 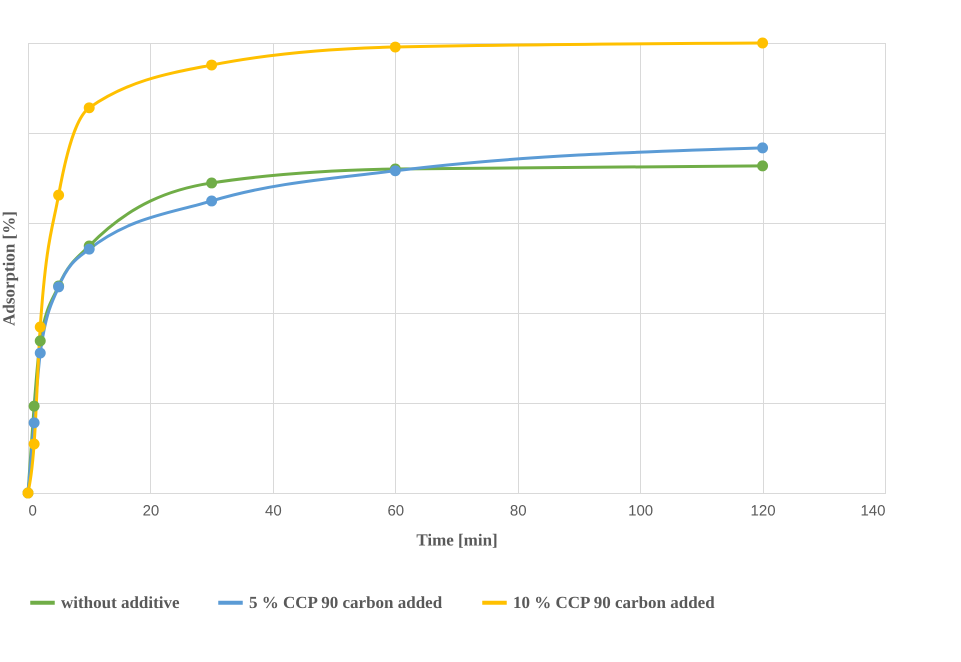 What do you see at coordinates (346, 602) in the screenshot?
I see `legend-label: 5 % CCP 90 carbon added` at bounding box center [346, 602].